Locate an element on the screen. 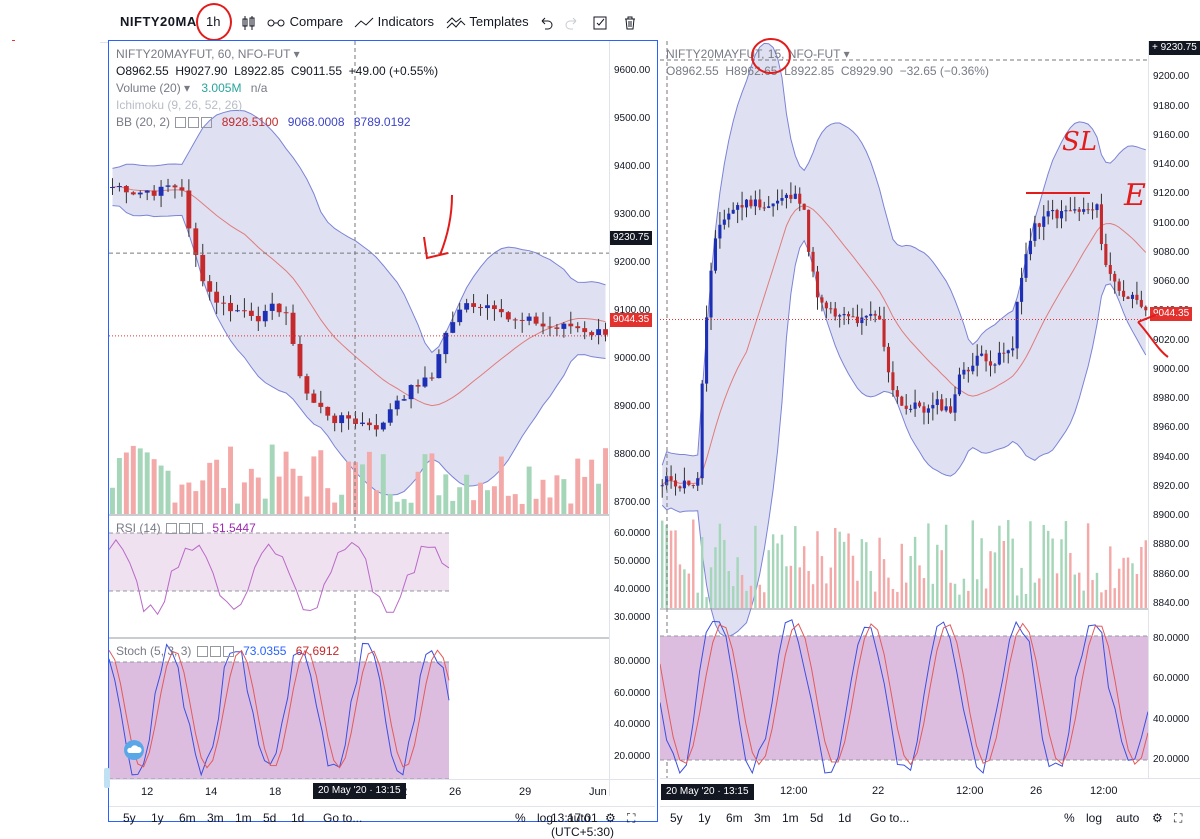 The width and height of the screenshot is (1200, 839). right-range-1m: 1m is located at coordinates (790, 818).